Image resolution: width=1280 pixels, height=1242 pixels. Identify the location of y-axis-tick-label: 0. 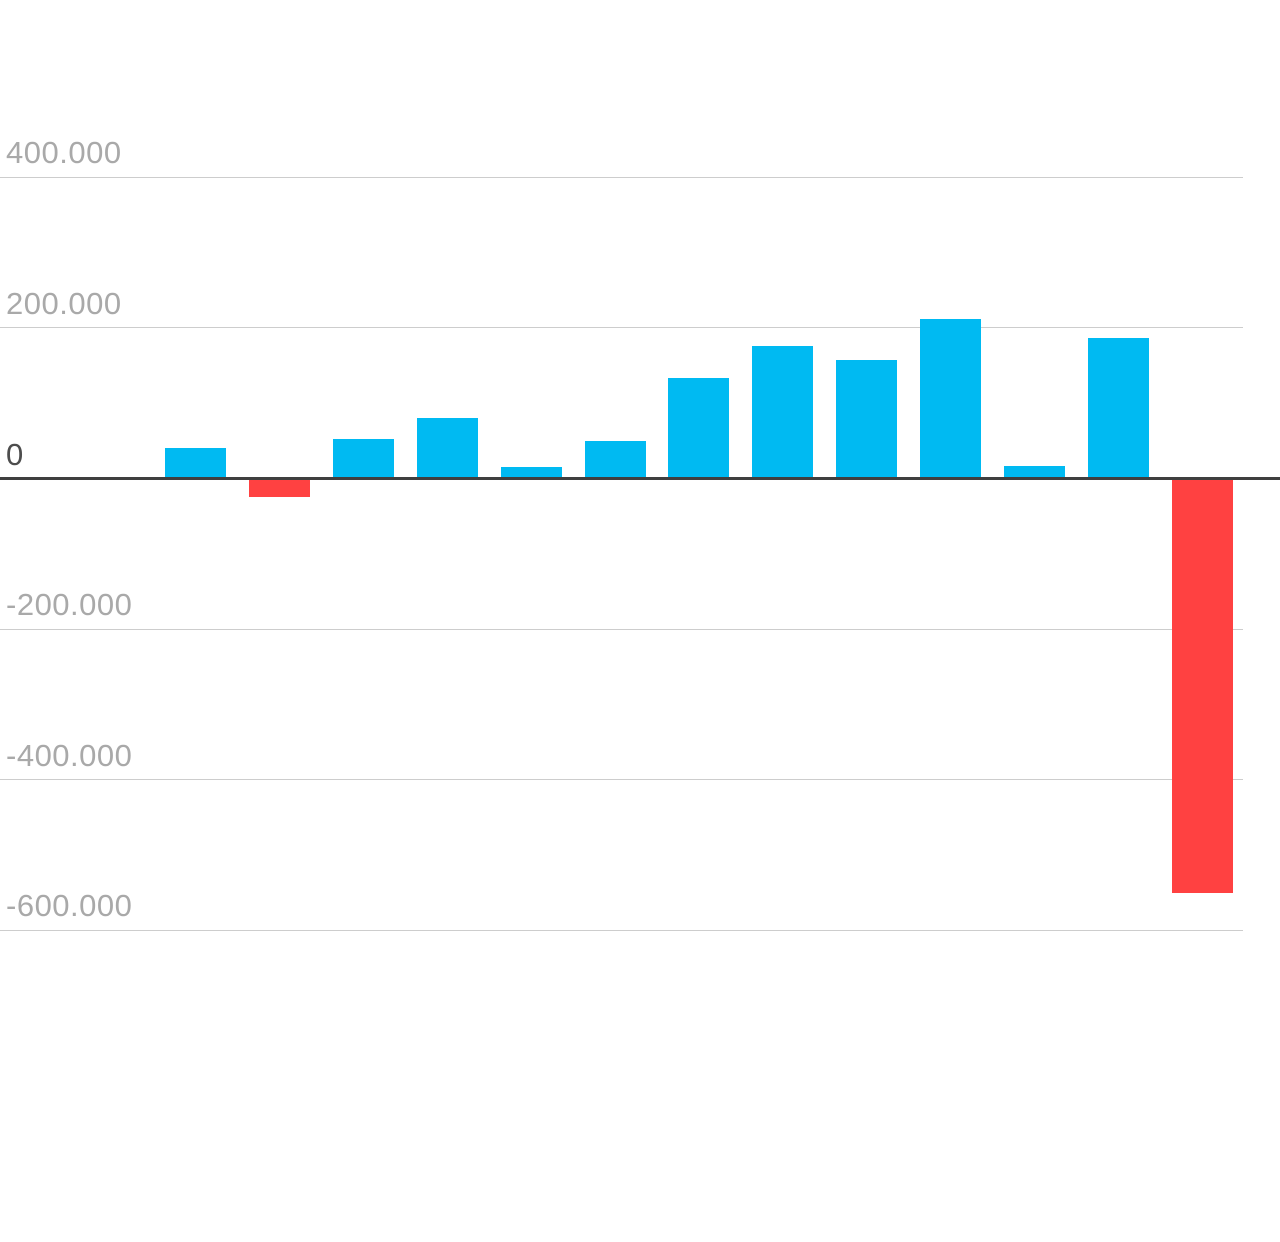
(15, 454).